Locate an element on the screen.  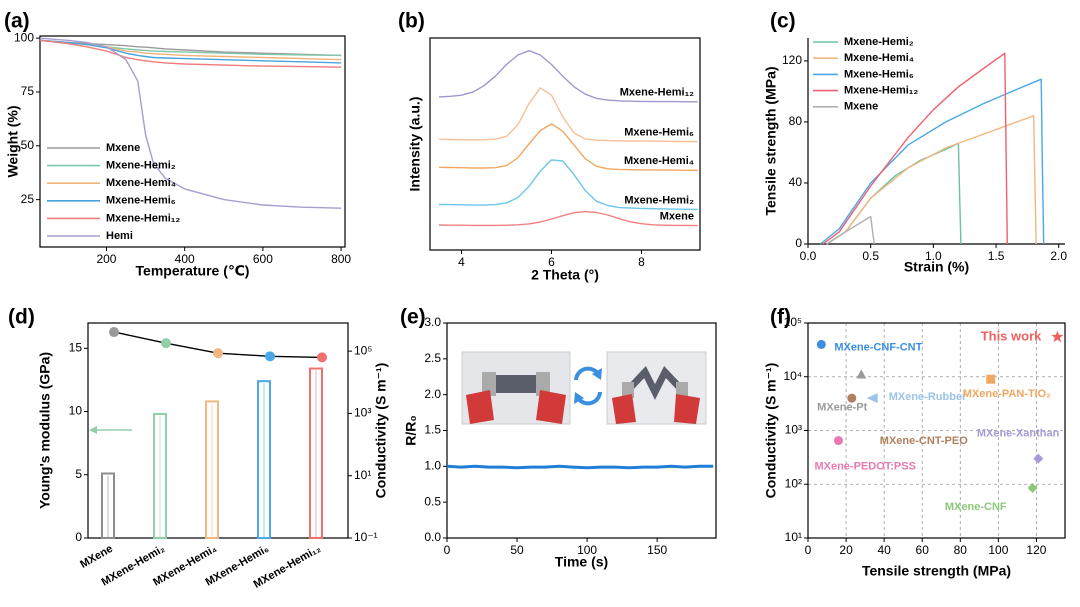
y-tick-label: 15 is located at coordinates (76, 347).